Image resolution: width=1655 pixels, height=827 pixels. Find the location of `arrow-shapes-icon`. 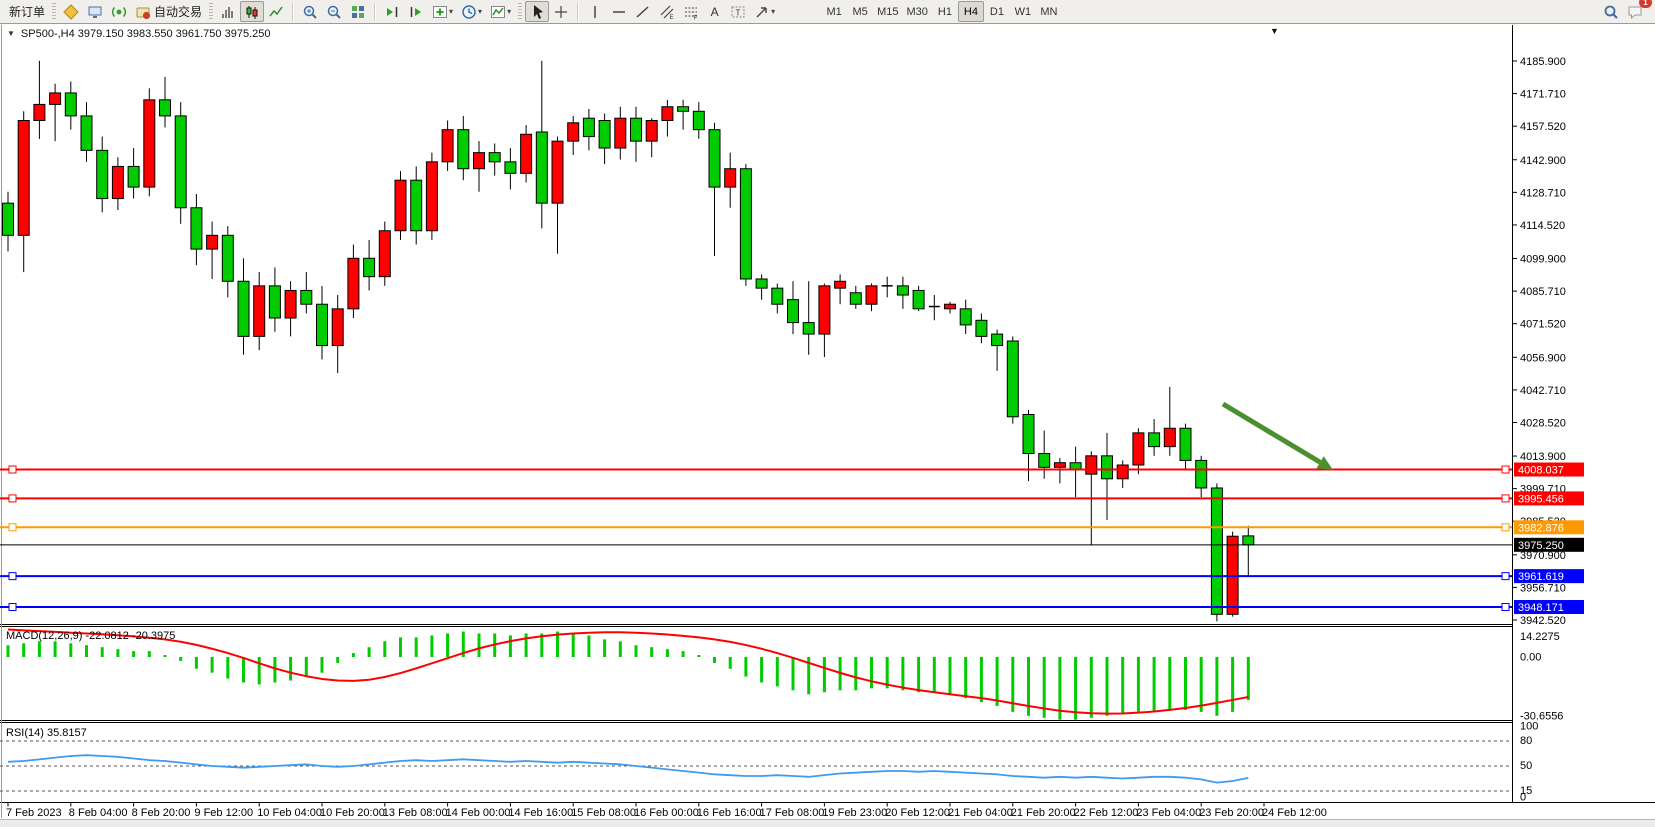

arrow-shapes-icon is located at coordinates (762, 12).